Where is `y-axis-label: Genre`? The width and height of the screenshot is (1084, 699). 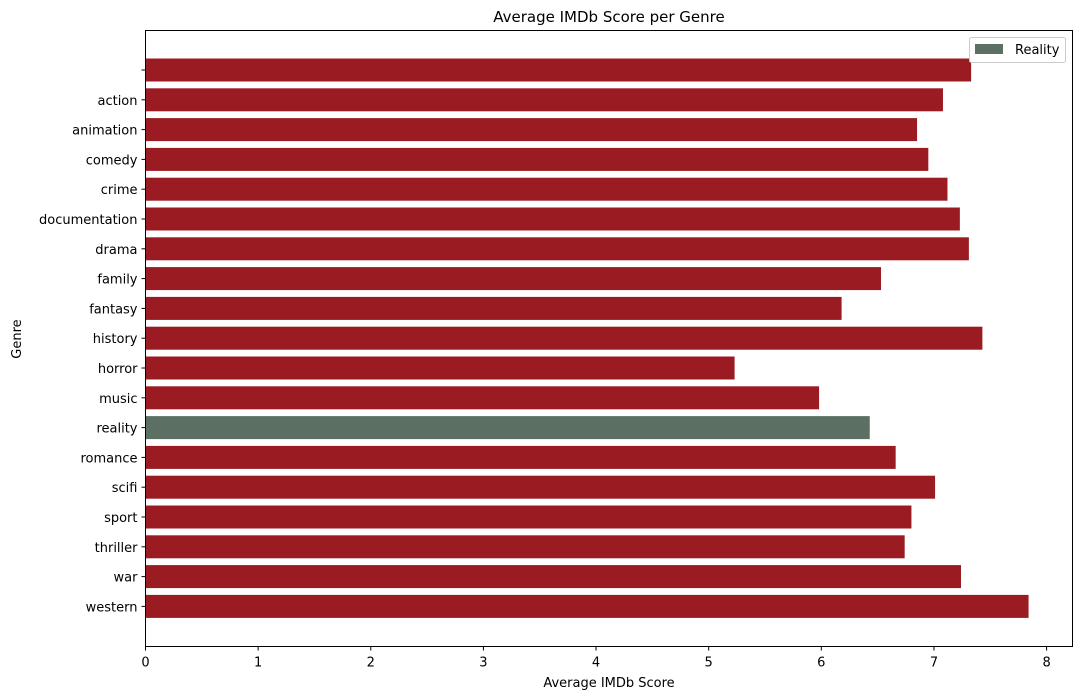
y-axis-label: Genre is located at coordinates (17, 338).